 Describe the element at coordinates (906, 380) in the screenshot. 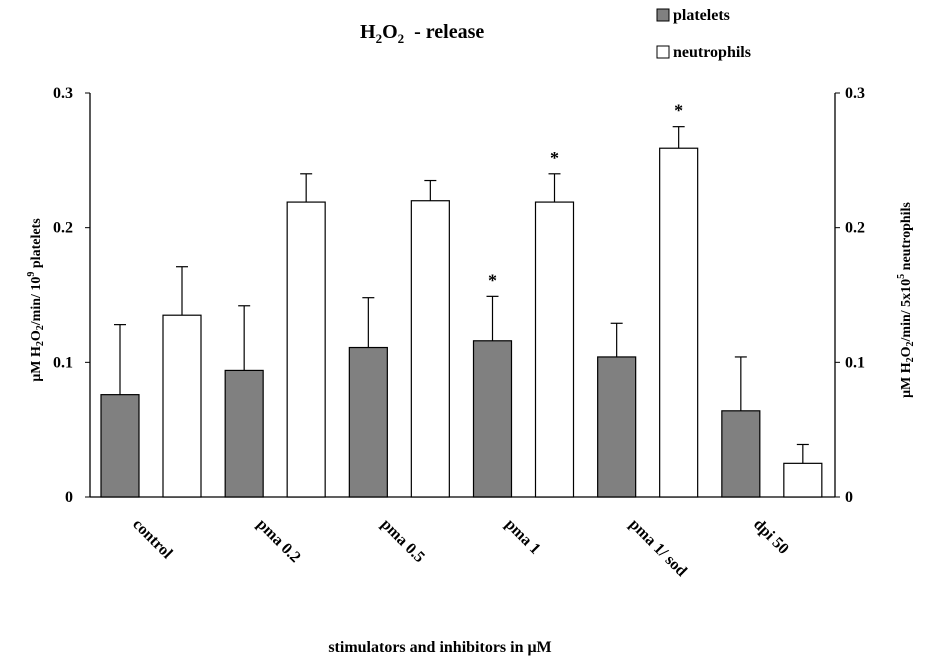

I see `yl-right-a: μM H` at that location.